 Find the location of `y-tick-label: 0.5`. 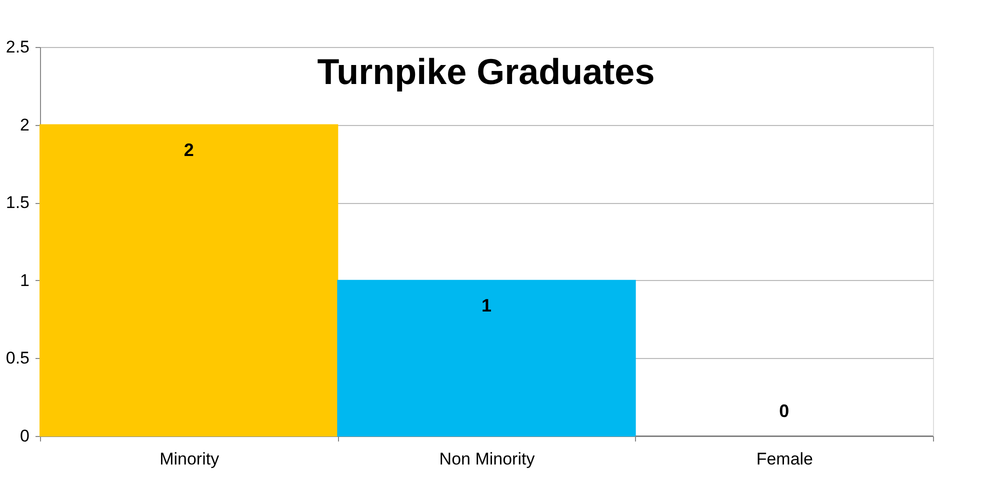

y-tick-label: 0.5 is located at coordinates (18, 358).